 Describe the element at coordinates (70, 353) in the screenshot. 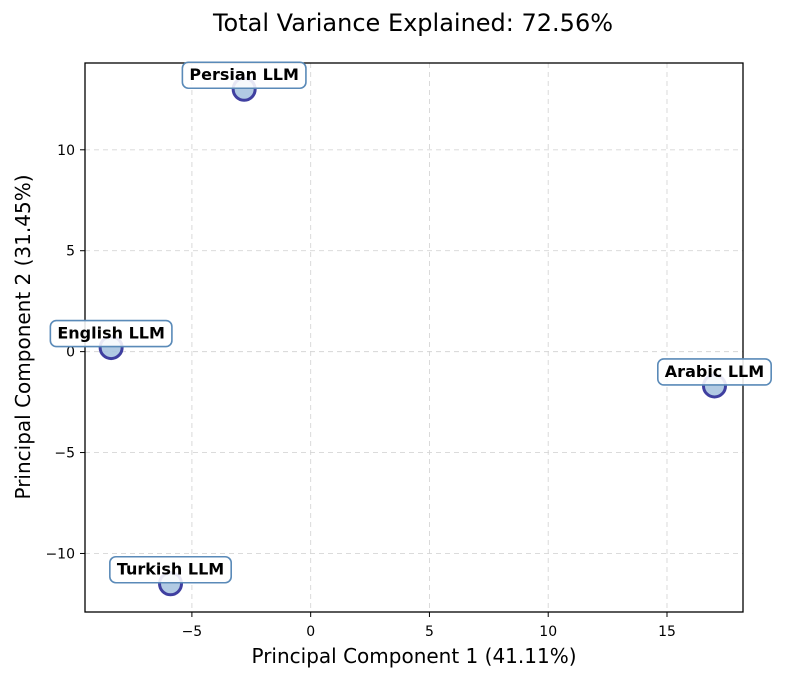

I see `y-tick-label: 0` at that location.